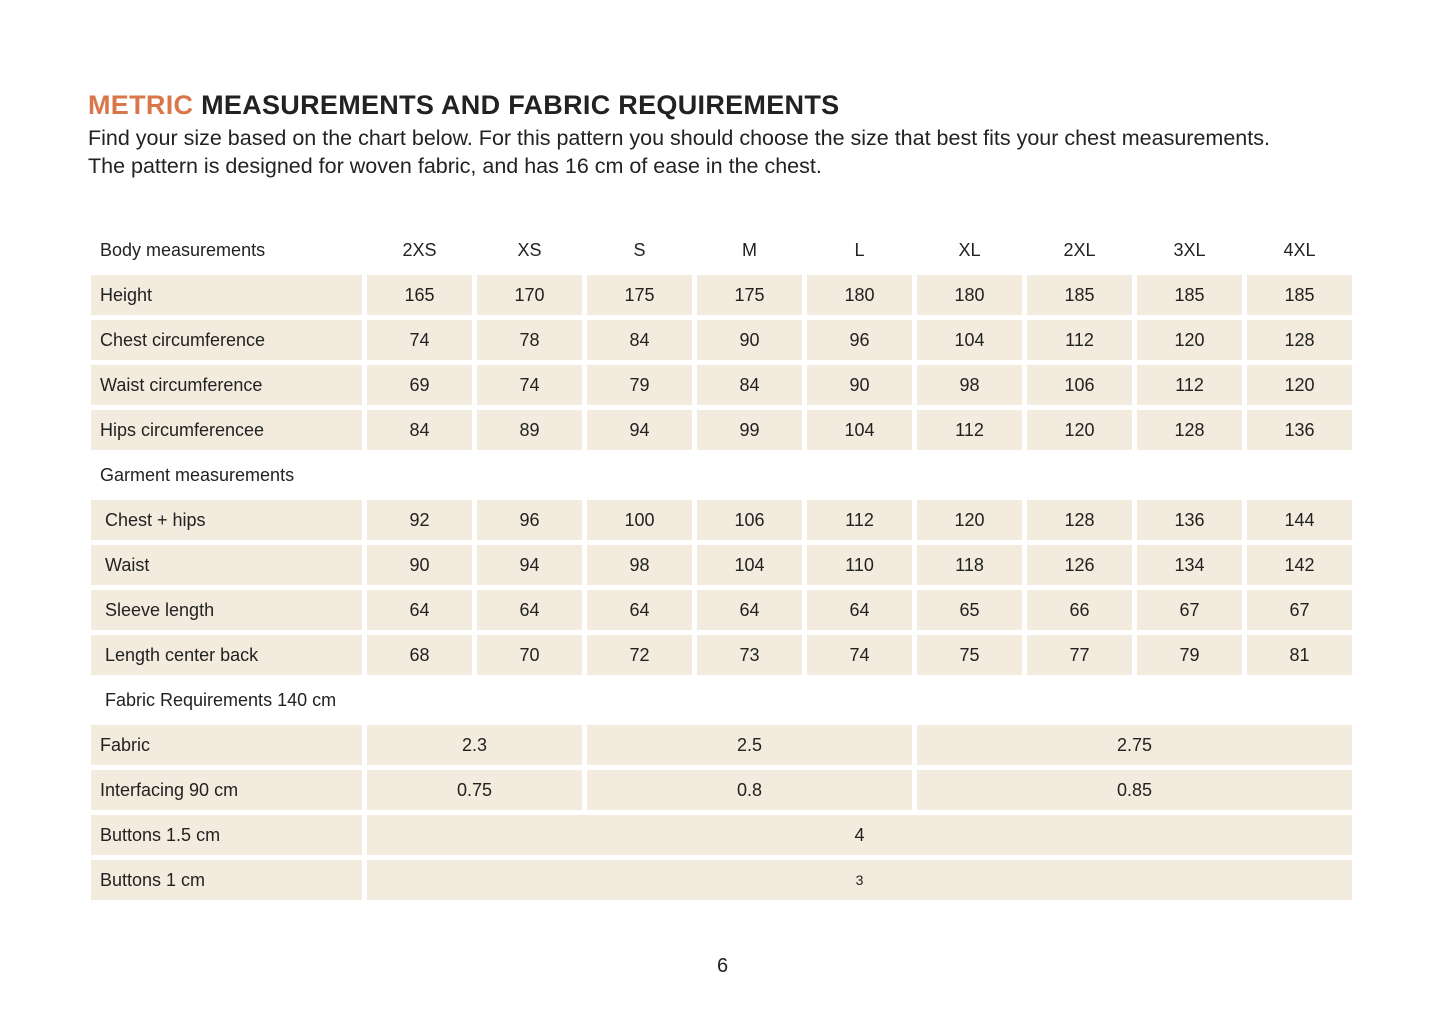 This screenshot has height=1030, width=1445. Describe the element at coordinates (1079, 655) in the screenshot. I see `table-cell: 77` at that location.